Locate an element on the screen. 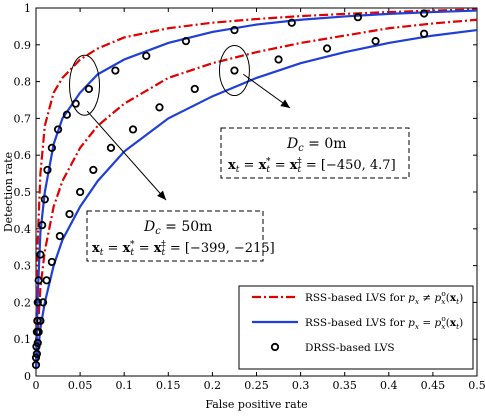 This screenshot has height=419, width=485. annotation-dc0-line1-part: D is located at coordinates (292, 144).